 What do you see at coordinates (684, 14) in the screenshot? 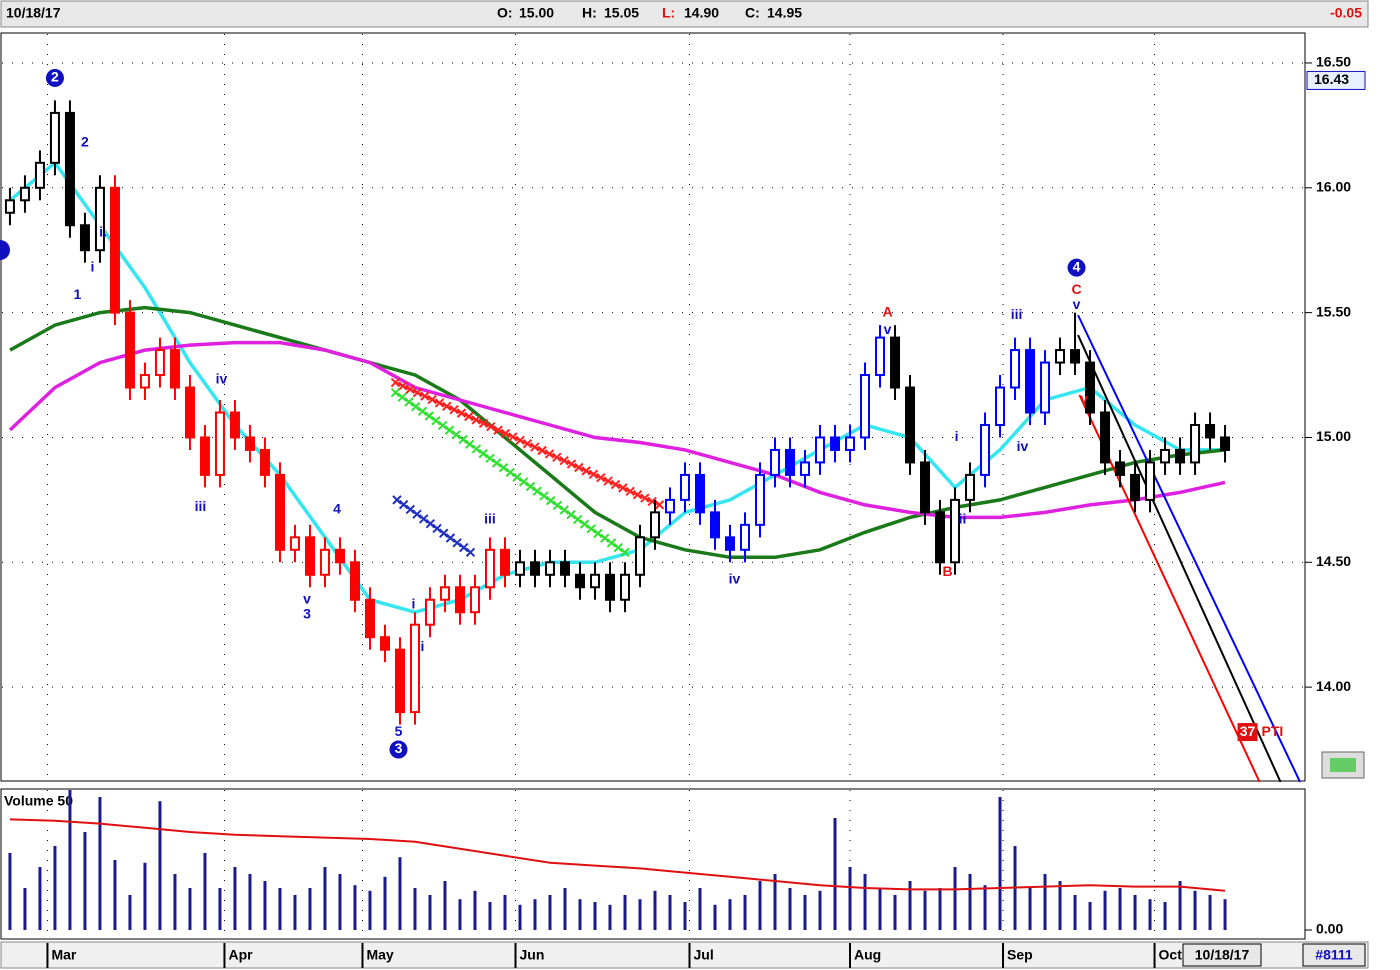
I see `header-bar` at bounding box center [684, 14].